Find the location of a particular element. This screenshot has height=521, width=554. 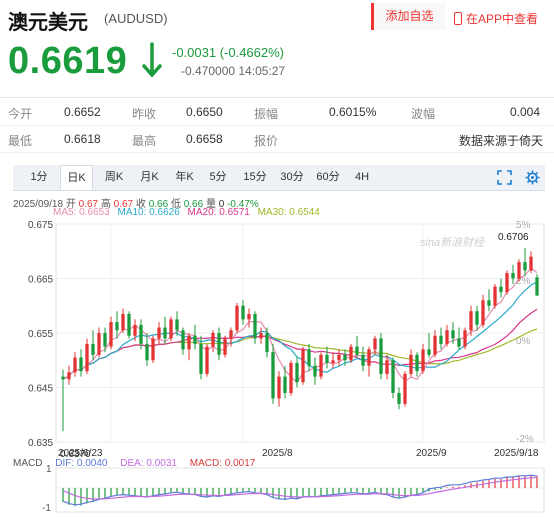

tab-15min: 15分 is located at coordinates (255, 177).